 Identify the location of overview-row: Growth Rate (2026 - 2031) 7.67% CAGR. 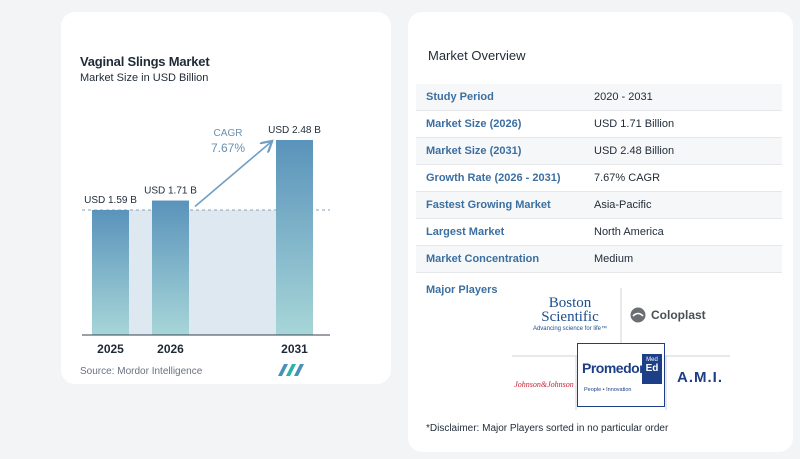
(599, 178).